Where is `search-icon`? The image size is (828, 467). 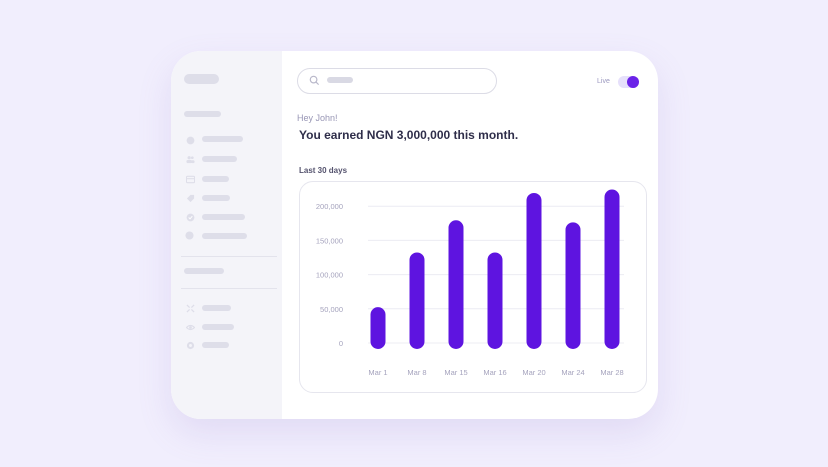 search-icon is located at coordinates (314, 80).